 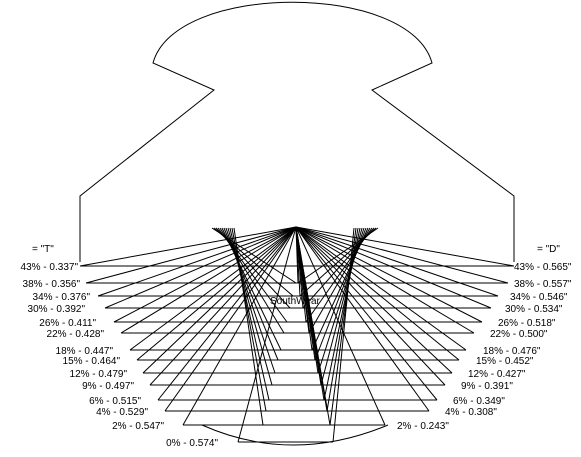 What do you see at coordinates (250, 300) in the screenshot?
I see `right-cross-line` at bounding box center [250, 300].